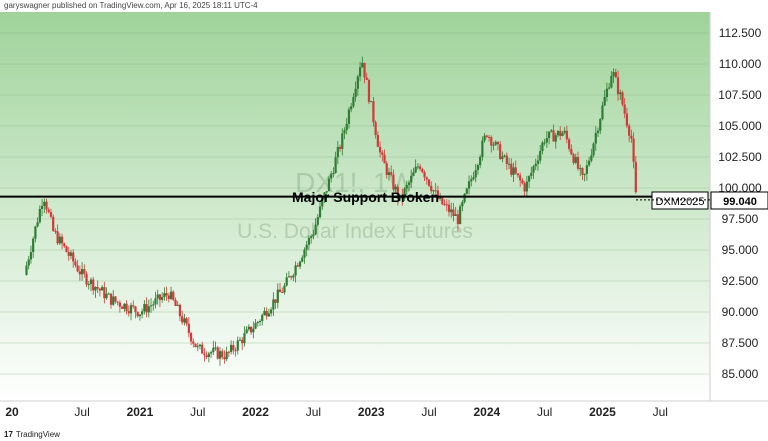 This screenshot has height=441, width=768. I want to click on price-tick-label: 102.500, so click(740, 157).